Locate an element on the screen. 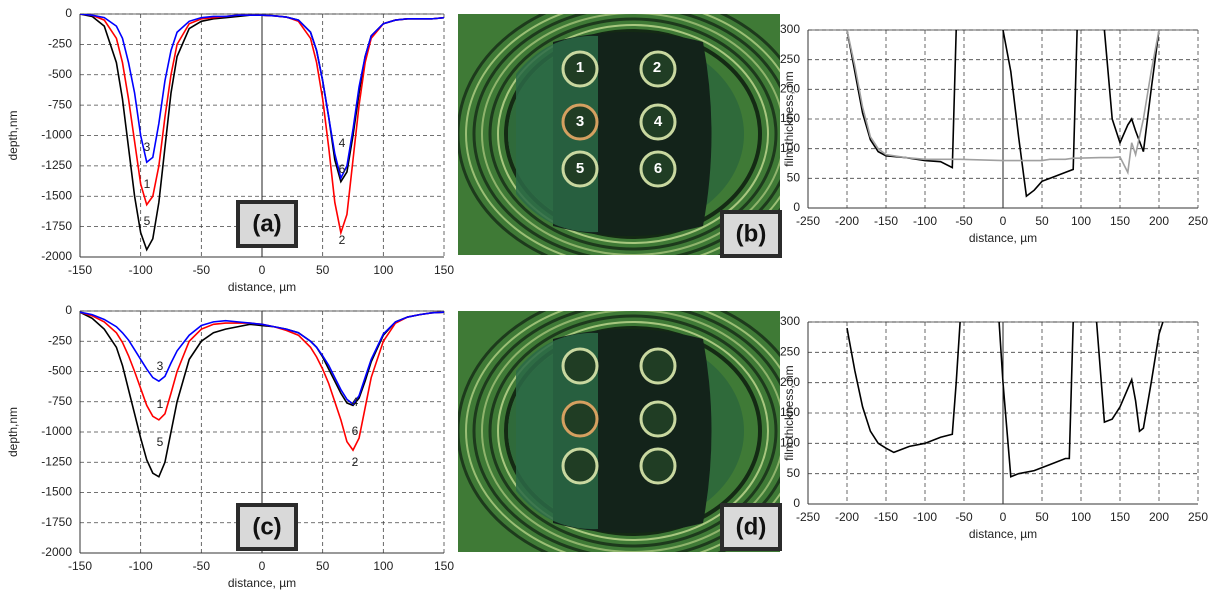  spot-label: 3 is located at coordinates (580, 121).